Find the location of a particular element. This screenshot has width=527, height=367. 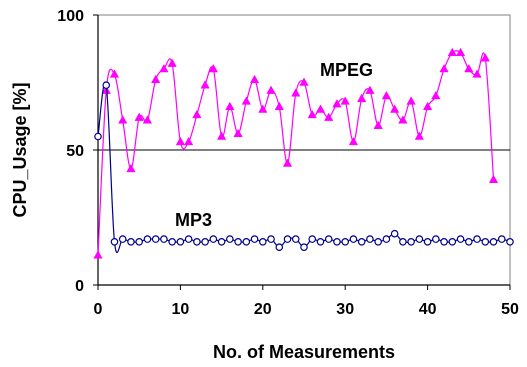

x-tick-label: 10 is located at coordinates (181, 309).